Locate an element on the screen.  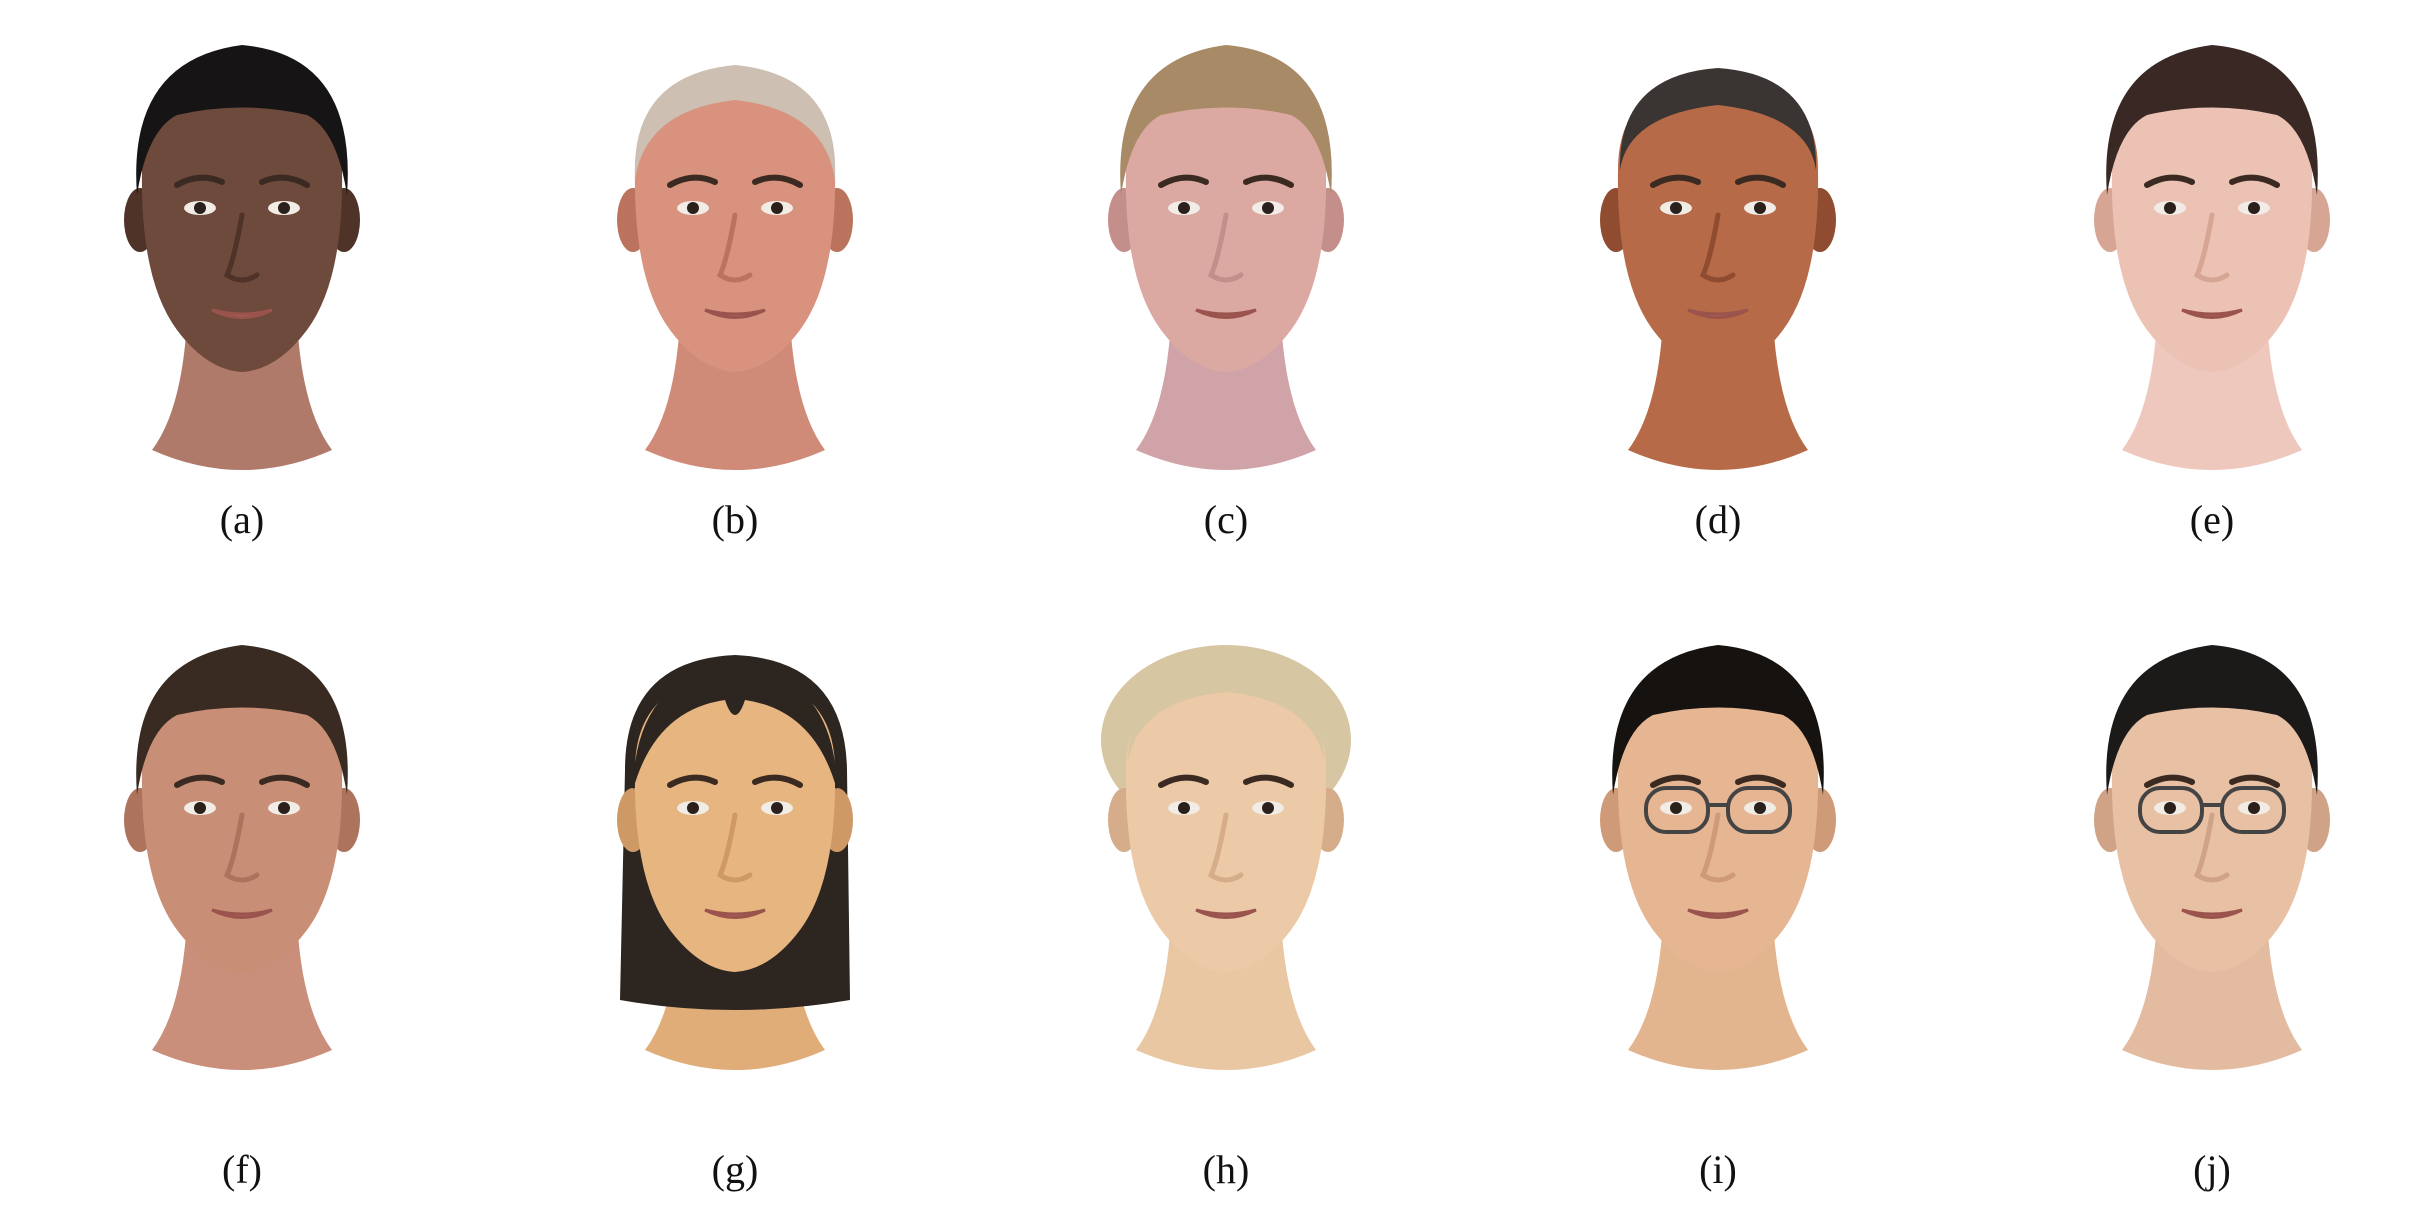
panel-caption: (b) is located at coordinates (735, 519).